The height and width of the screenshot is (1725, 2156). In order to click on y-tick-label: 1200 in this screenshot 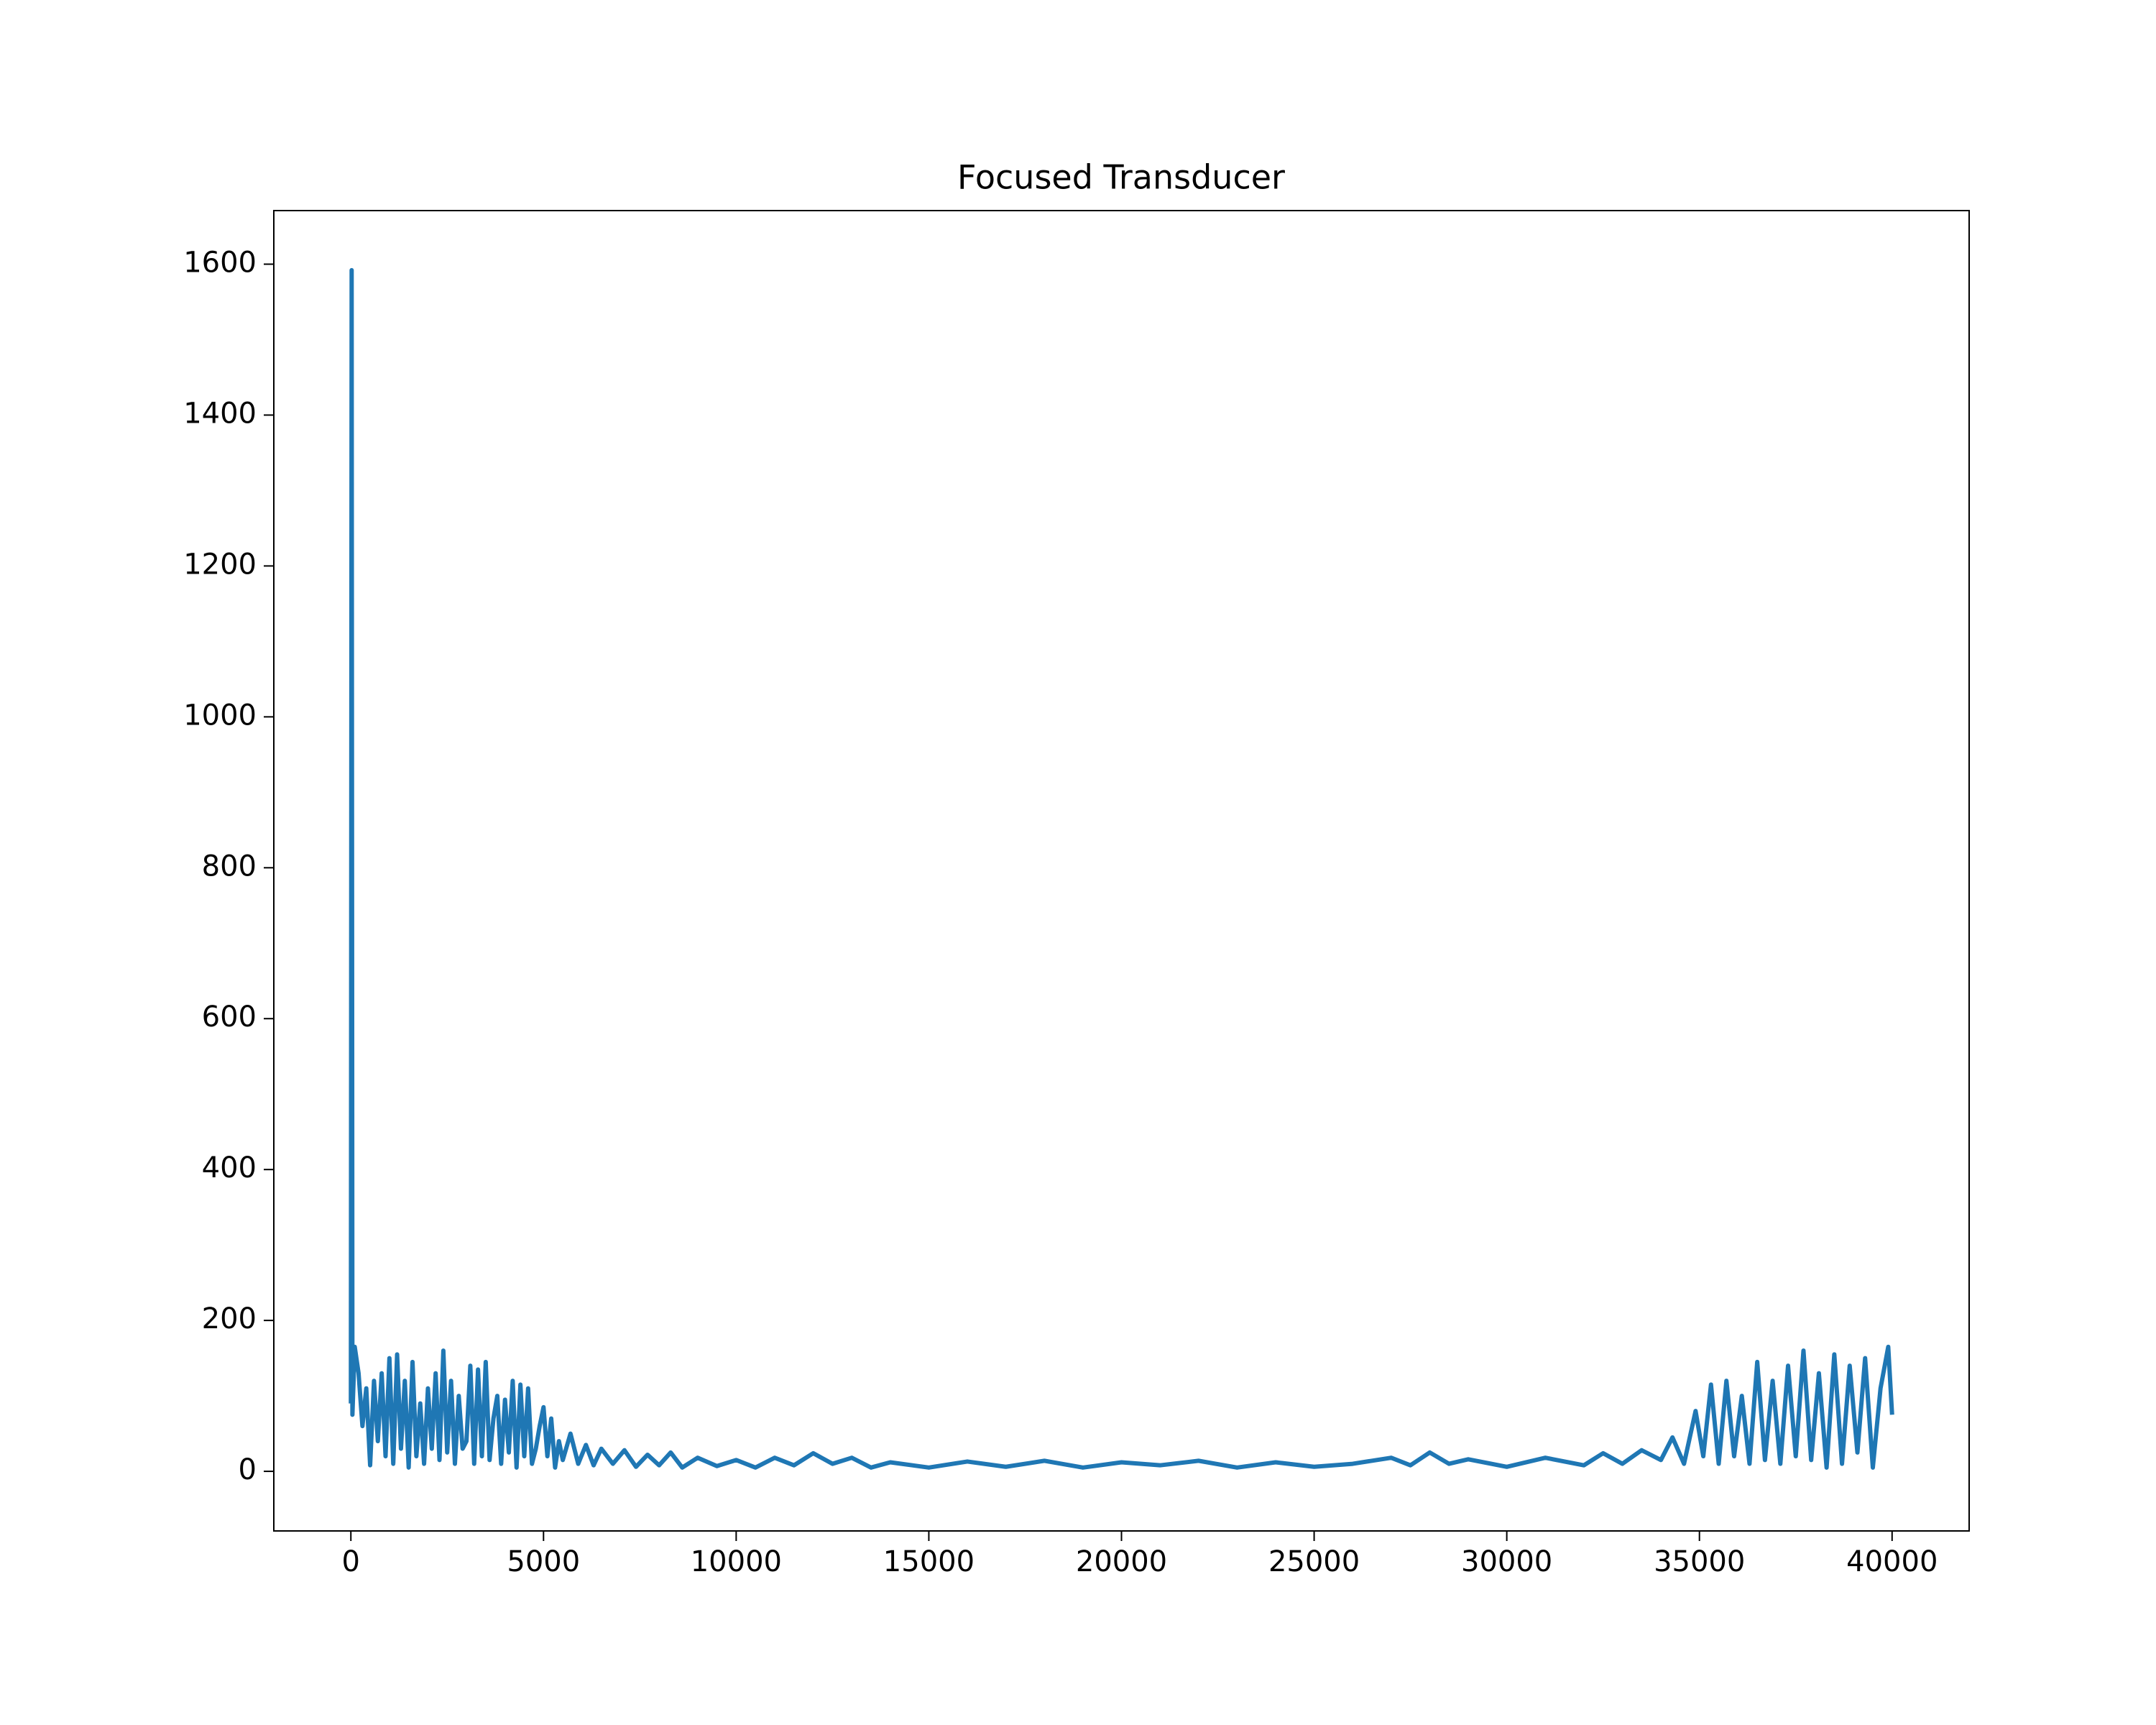, I will do `click(220, 564)`.